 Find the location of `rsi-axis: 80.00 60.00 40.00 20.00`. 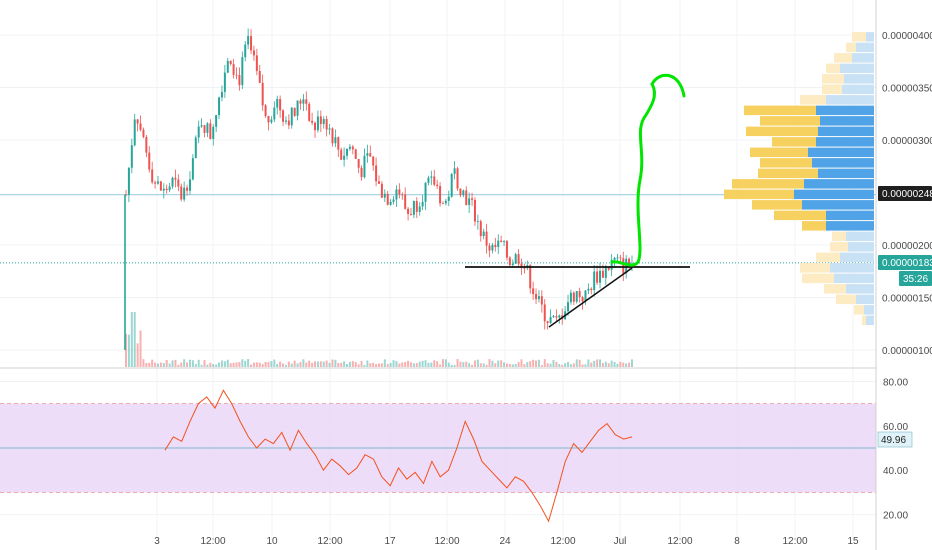

rsi-axis: 80.00 60.00 40.00 20.00 is located at coordinates (895, 449).